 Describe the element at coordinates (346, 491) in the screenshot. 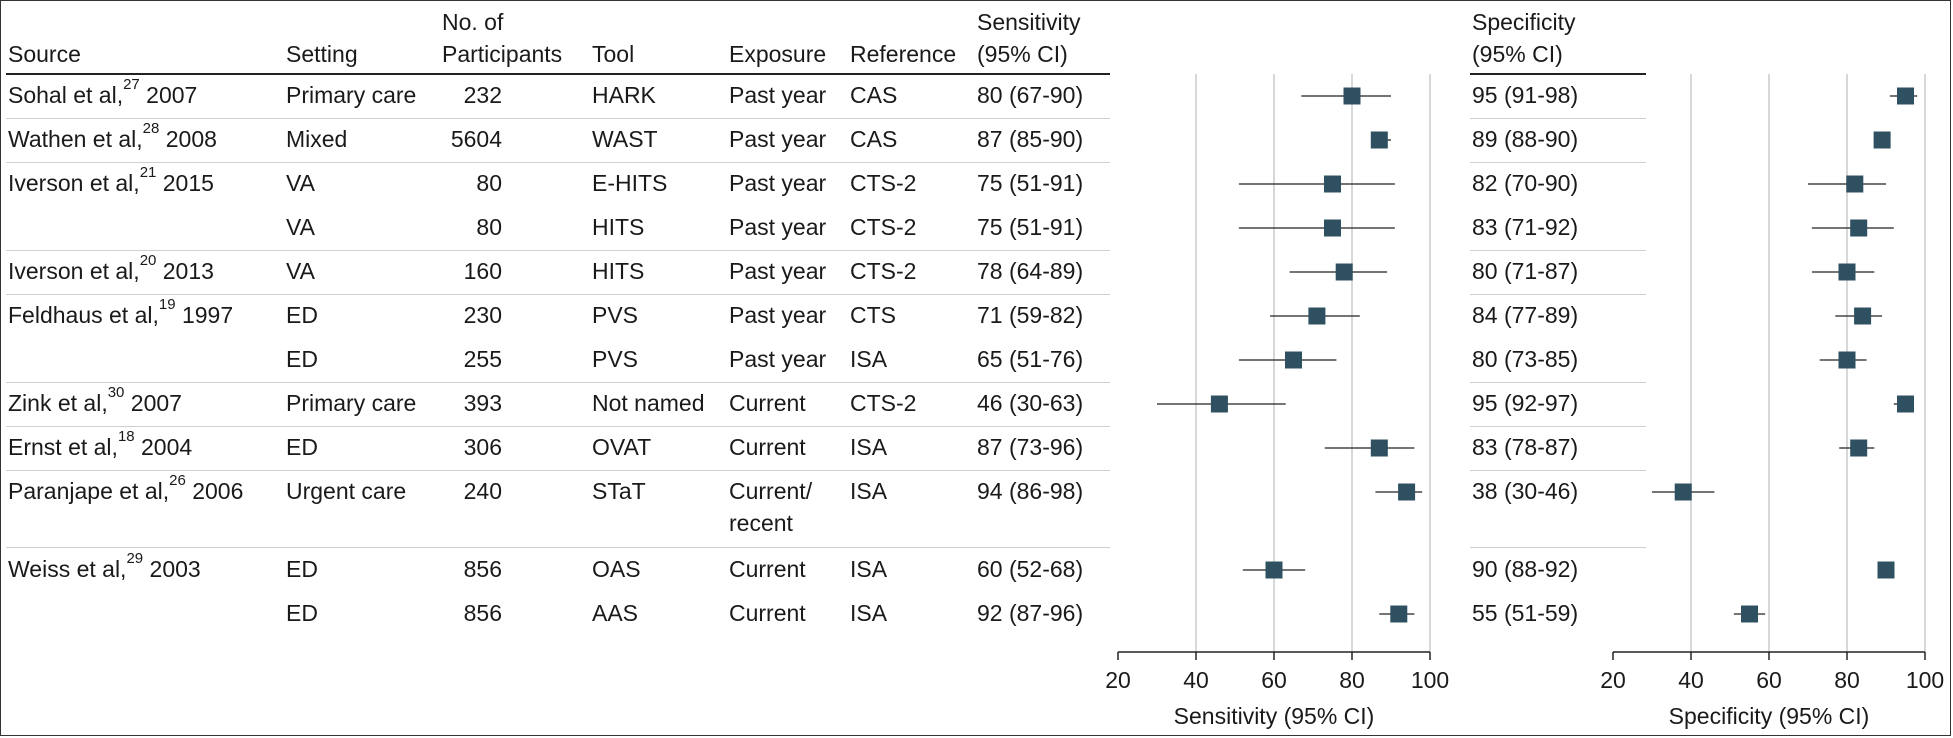

I see `setting-cell: Urgent care` at that location.